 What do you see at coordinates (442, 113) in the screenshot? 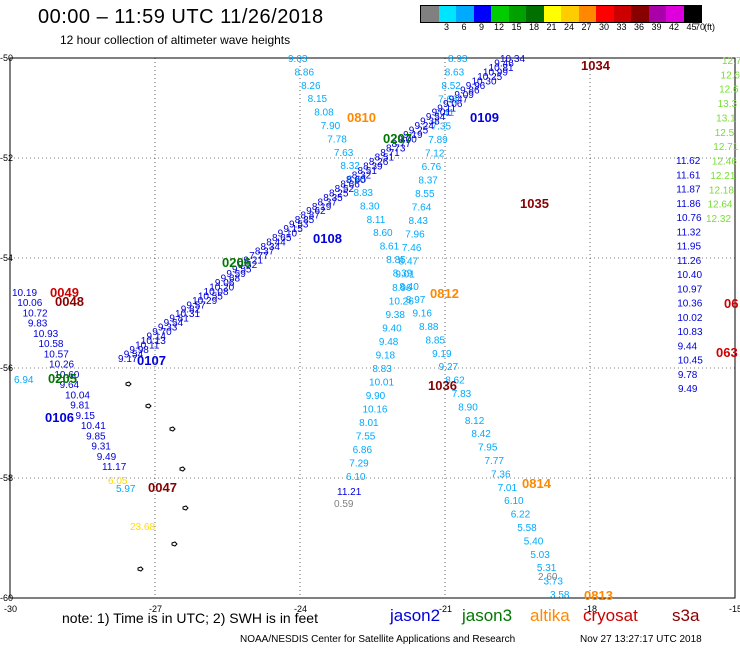
I see `track-value: 9.01` at bounding box center [442, 113].